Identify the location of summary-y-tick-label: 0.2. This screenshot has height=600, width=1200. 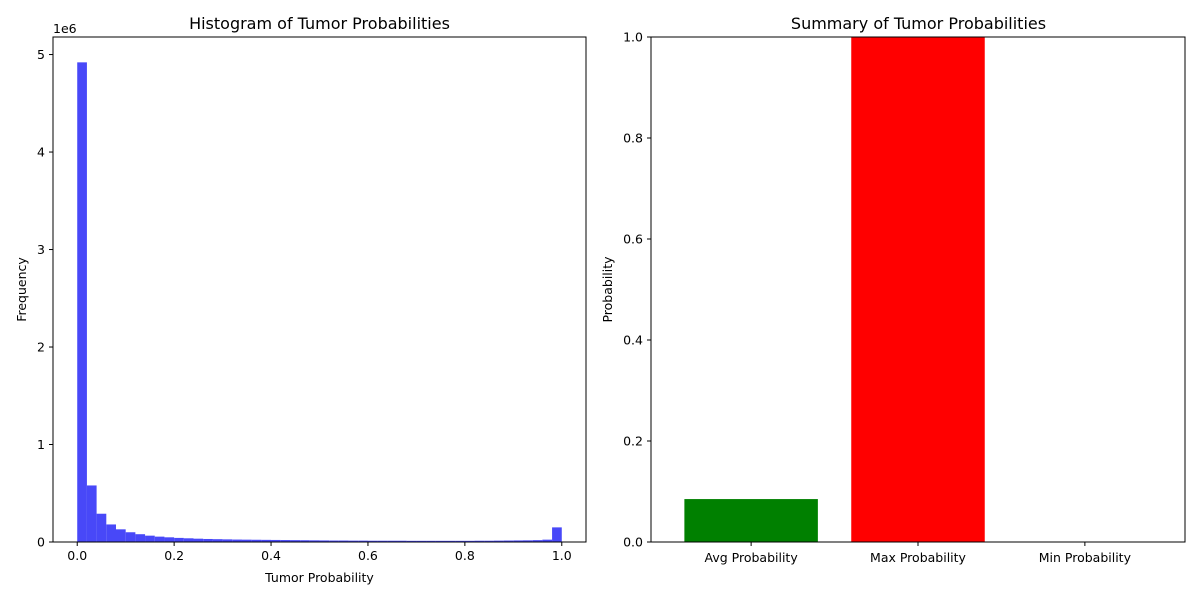
(633, 441).